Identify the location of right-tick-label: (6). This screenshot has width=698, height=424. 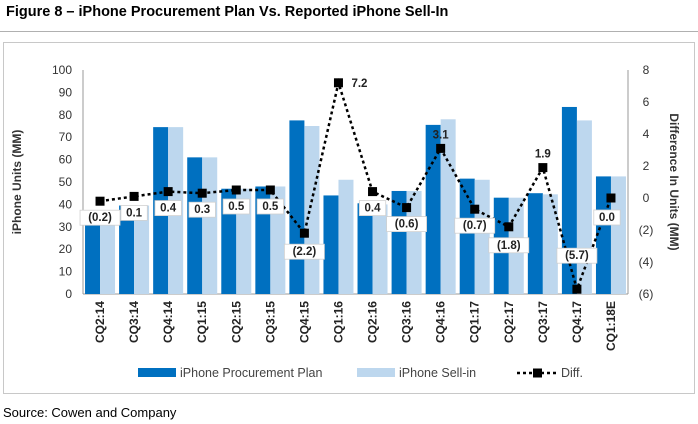
(646, 294).